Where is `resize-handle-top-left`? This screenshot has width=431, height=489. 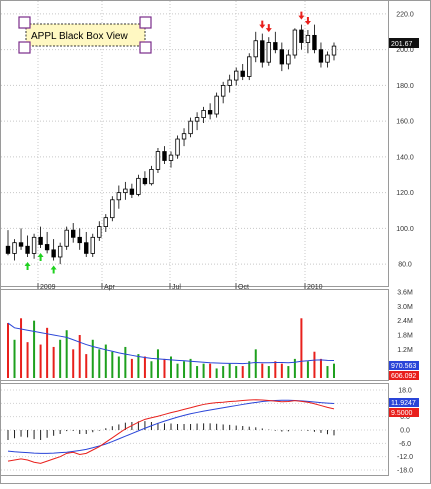
resize-handle-top-left is located at coordinates (24, 22).